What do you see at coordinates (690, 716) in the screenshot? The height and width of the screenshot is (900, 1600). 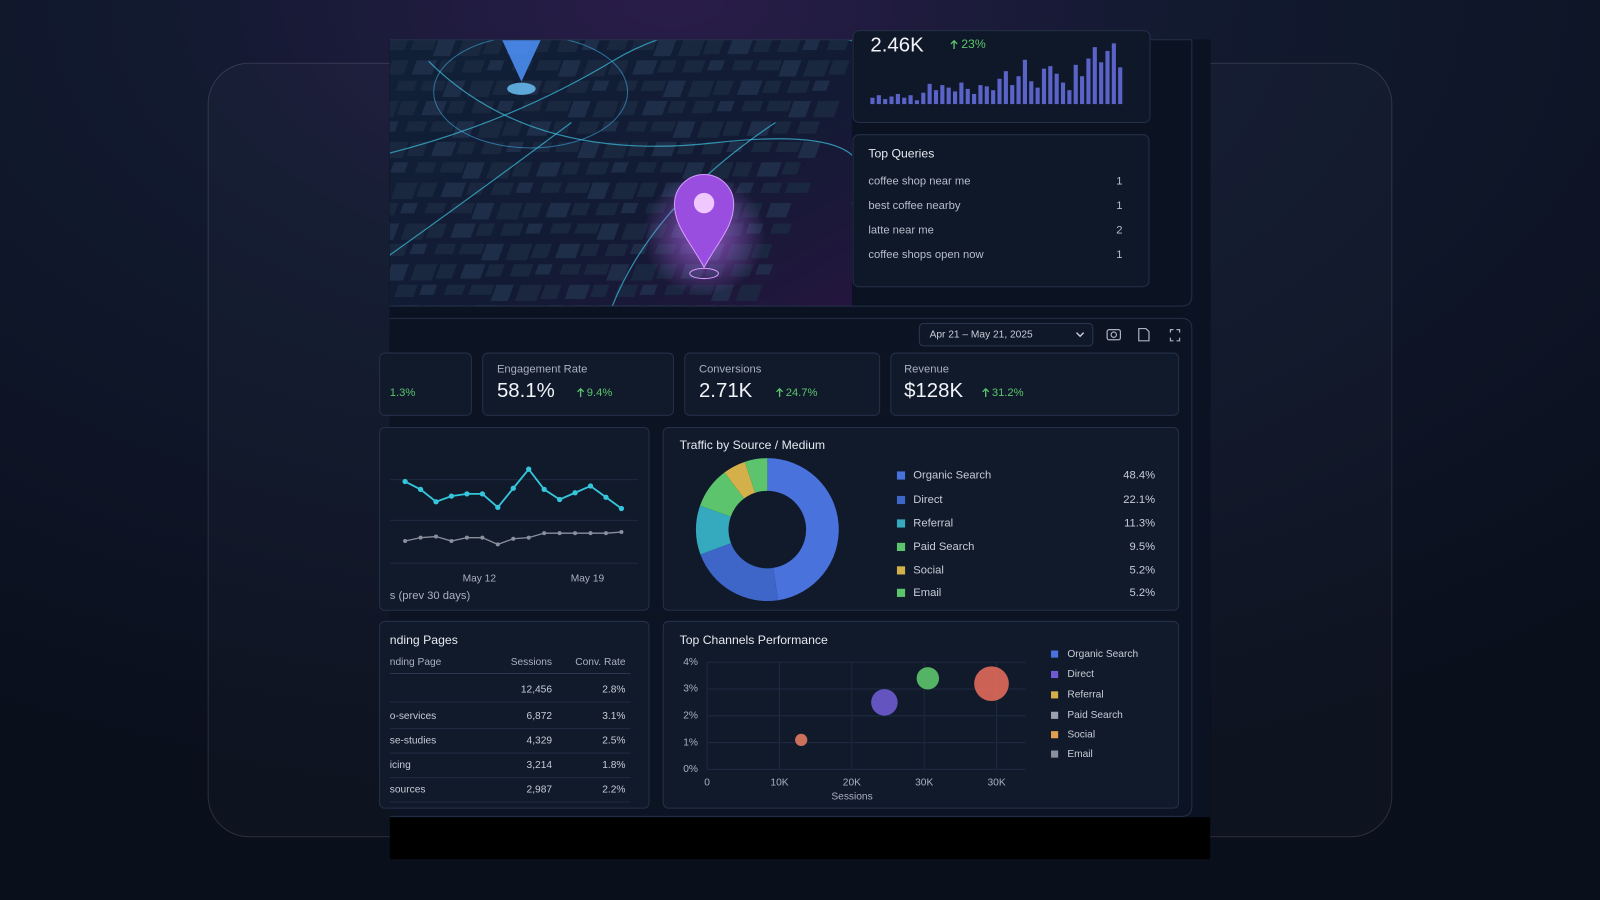 I see `y-tick-label: 2%` at bounding box center [690, 716].